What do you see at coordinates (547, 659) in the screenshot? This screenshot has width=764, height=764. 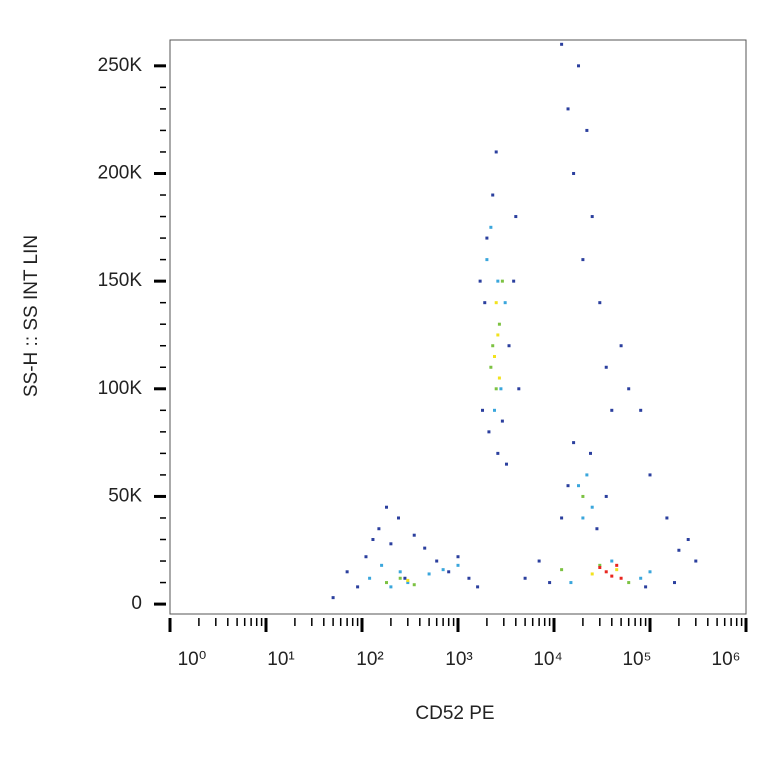 I see `x-tick-label: 10⁴` at bounding box center [547, 659].